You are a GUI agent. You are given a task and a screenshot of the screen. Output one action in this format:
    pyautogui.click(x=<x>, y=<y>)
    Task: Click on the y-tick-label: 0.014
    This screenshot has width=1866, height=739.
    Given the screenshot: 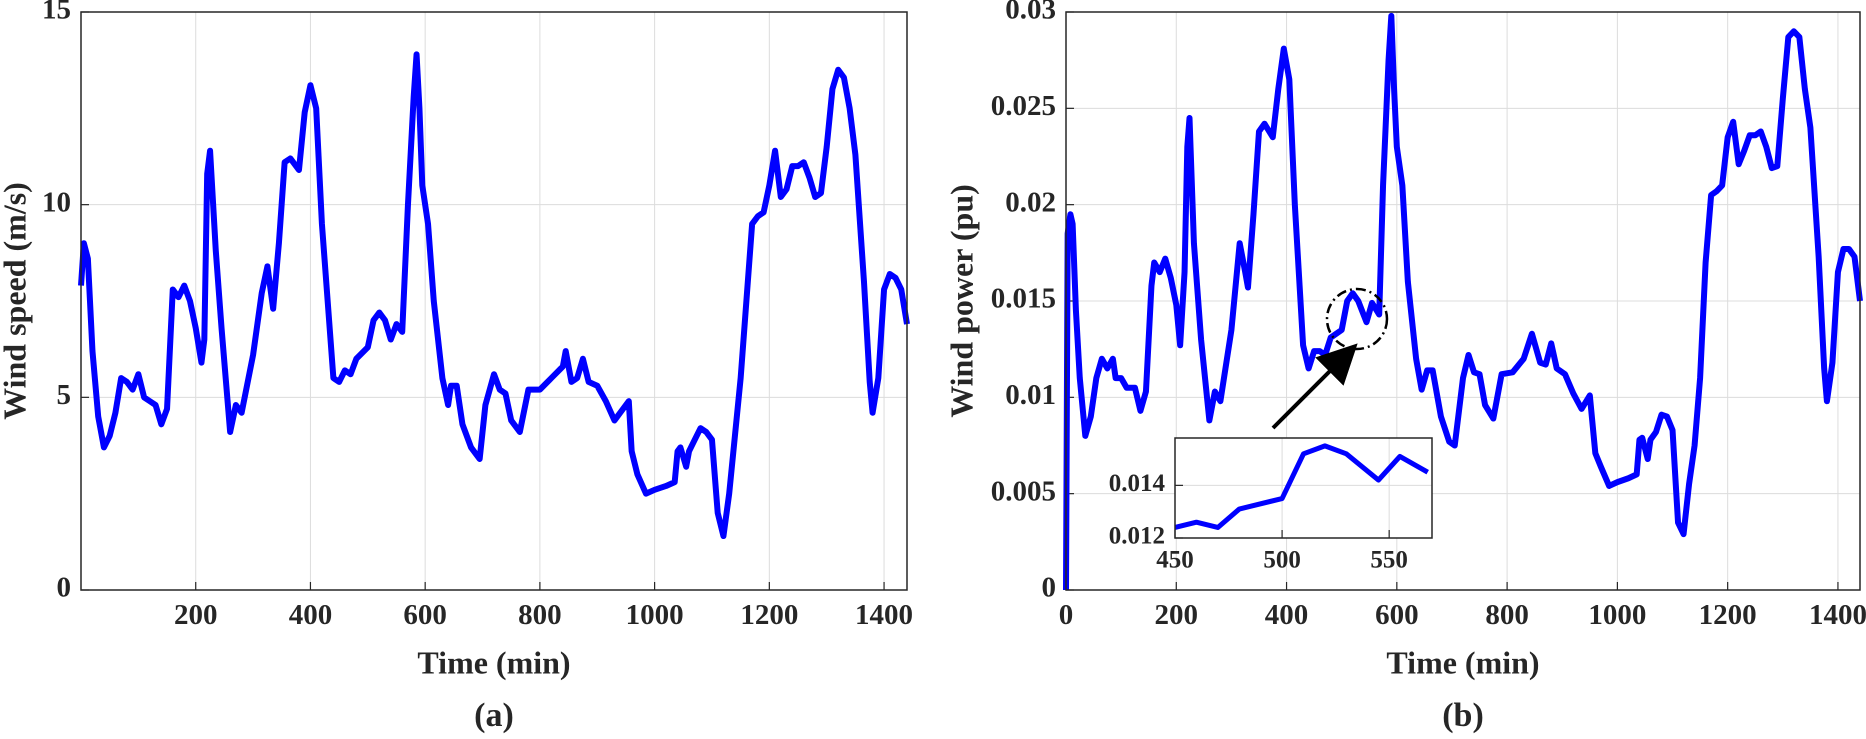 What is the action you would take?
    pyautogui.click(x=1137, y=483)
    